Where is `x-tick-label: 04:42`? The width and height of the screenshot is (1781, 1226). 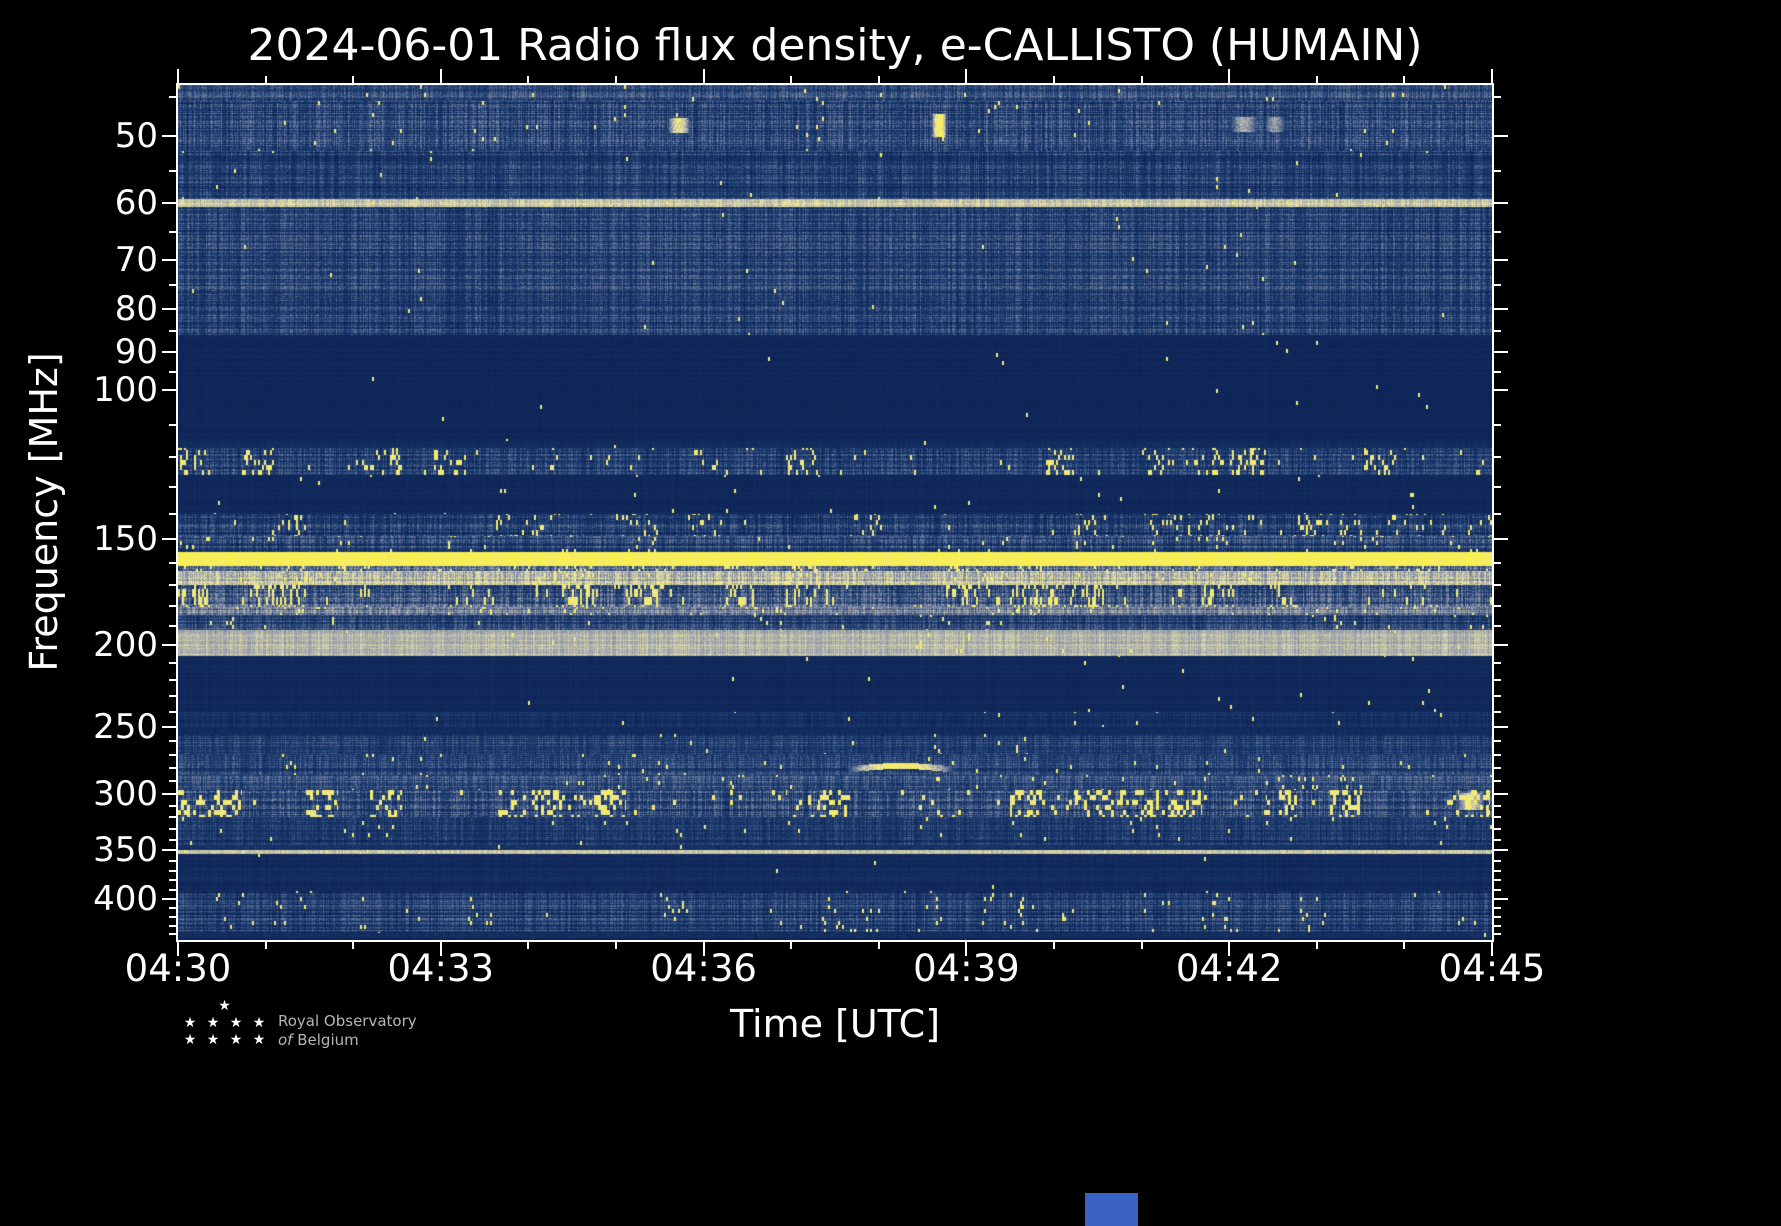
x-tick-label: 04:42 is located at coordinates (1229, 968).